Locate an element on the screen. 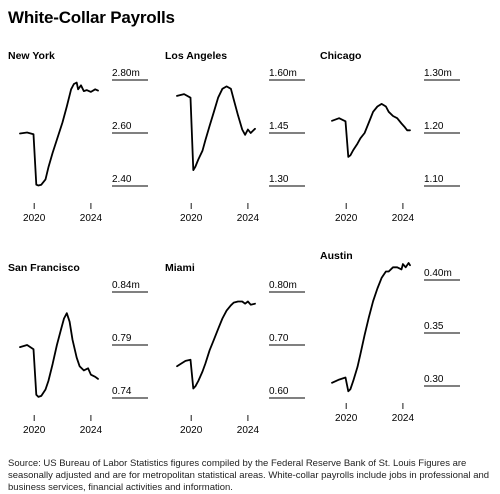 This screenshot has width=500, height=494. chart-panel-austin: Austin 0.40m 0.35 0.30 2020 2024 is located at coordinates (394, 337).